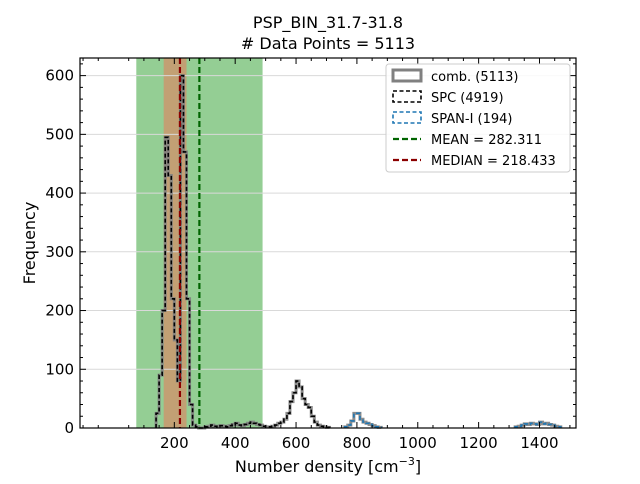  What do you see at coordinates (539, 443) in the screenshot?
I see `x-tick-label: 1400` at bounding box center [539, 443].